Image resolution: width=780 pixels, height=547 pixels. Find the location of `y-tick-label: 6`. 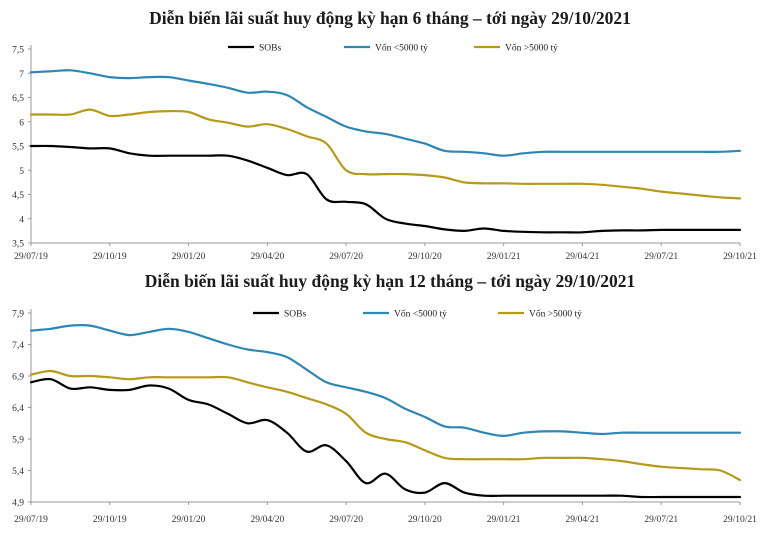

y-tick-label: 6 is located at coordinates (21, 123).